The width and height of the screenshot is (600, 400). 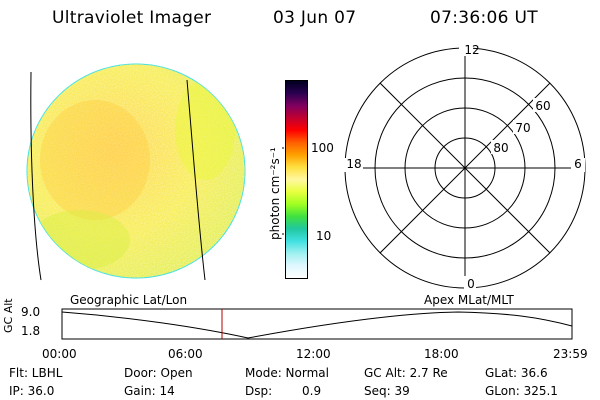 What do you see at coordinates (8, 315) in the screenshot?
I see `timeline-ylabel: GC Alt` at bounding box center [8, 315].